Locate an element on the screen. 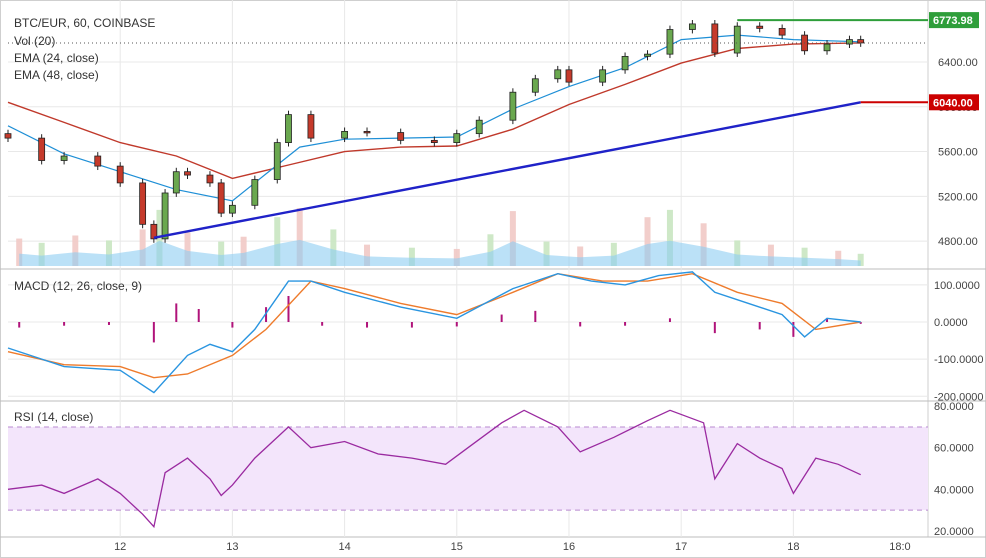 Image resolution: width=986 pixels, height=558 pixels. macd-tick-label: 0.0000 is located at coordinates (951, 323).